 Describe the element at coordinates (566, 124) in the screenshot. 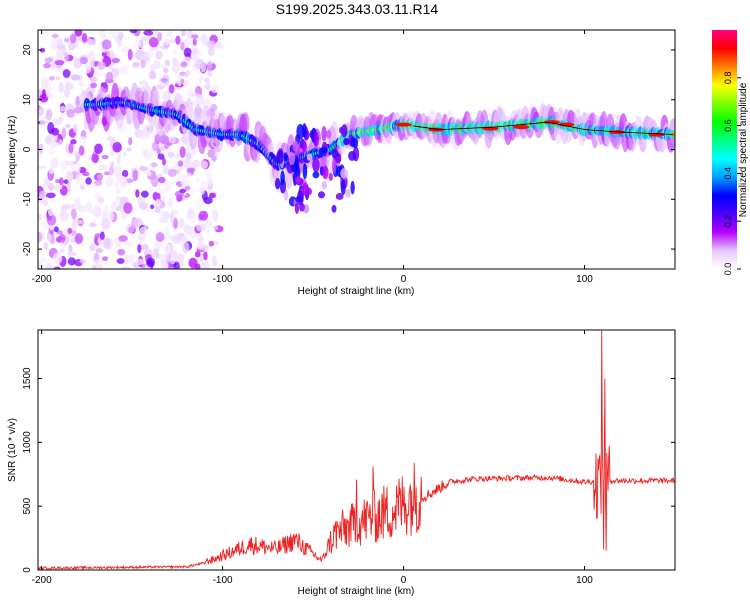

I see `spectrogram-peak` at that location.